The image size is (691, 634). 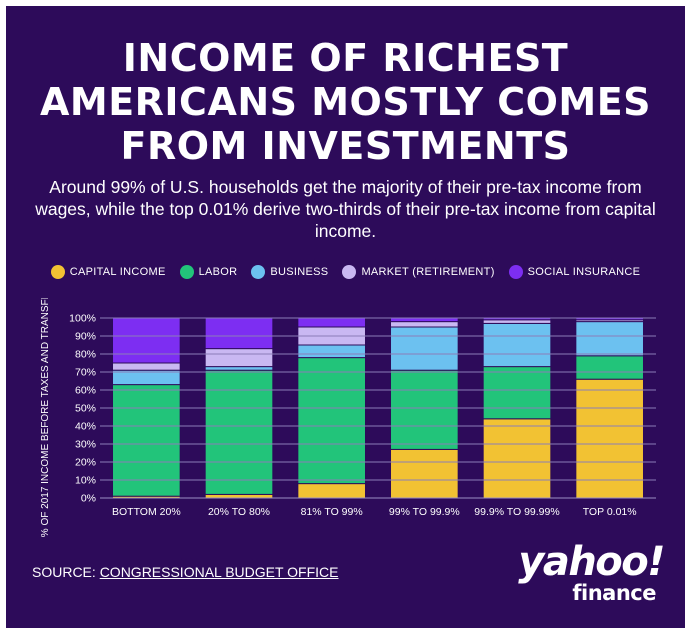 What do you see at coordinates (332, 512) in the screenshot?
I see `x-tick-label: 81% TO 99%` at bounding box center [332, 512].